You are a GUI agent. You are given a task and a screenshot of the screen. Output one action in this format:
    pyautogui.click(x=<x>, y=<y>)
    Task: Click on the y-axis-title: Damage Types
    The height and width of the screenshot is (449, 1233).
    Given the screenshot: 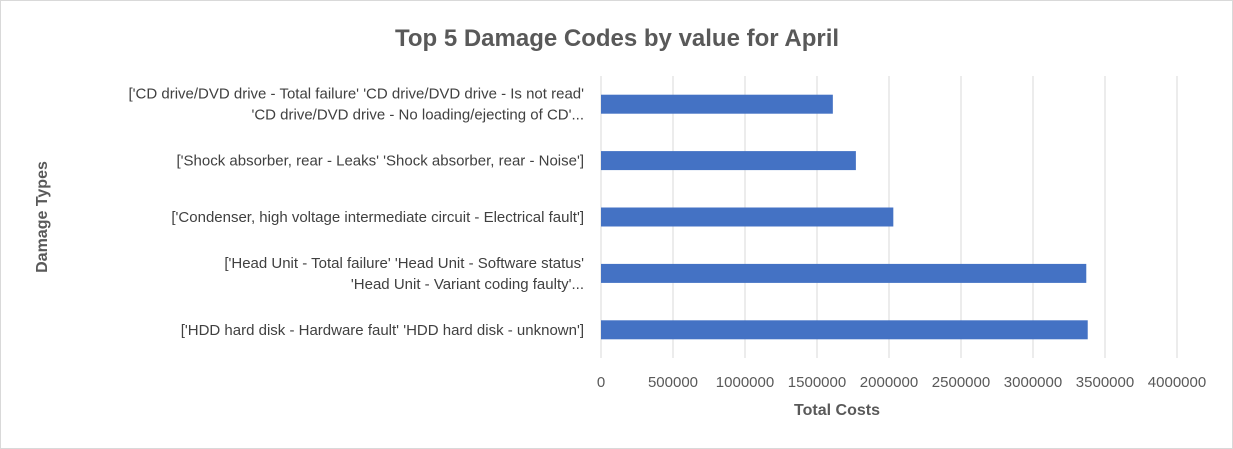 What is the action you would take?
    pyautogui.click(x=42, y=217)
    